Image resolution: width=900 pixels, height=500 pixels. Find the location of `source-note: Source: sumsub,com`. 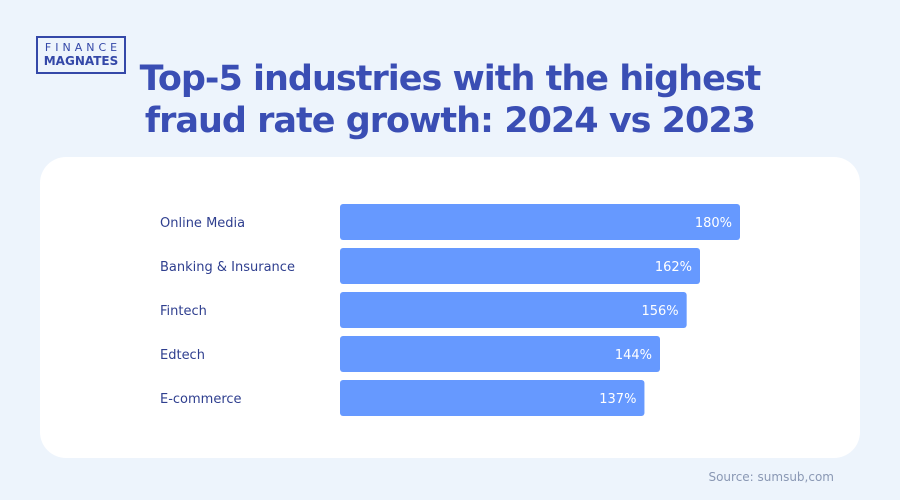

source-note: Source: sumsub,com is located at coordinates (771, 477).